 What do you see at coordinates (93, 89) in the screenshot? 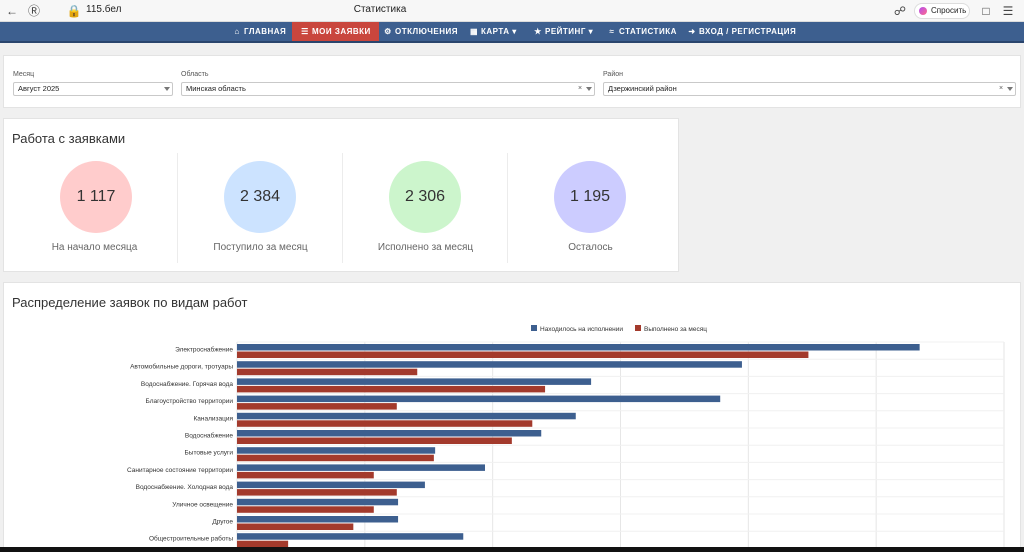
I see `month-select: Август 2025` at bounding box center [93, 89].